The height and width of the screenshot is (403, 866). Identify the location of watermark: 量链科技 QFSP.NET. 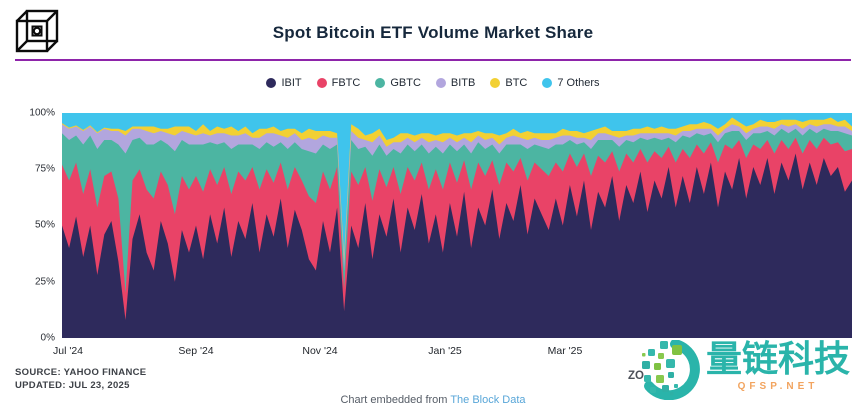
(751, 370).